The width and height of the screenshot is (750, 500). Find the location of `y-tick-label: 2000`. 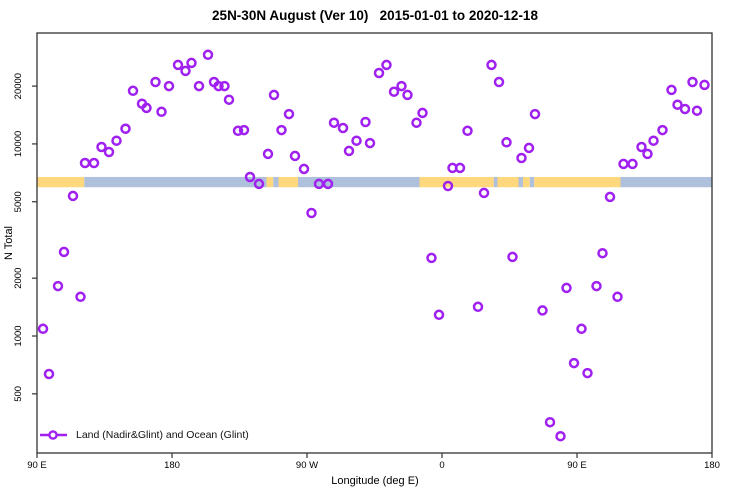

y-tick-label: 2000 is located at coordinates (18, 278).